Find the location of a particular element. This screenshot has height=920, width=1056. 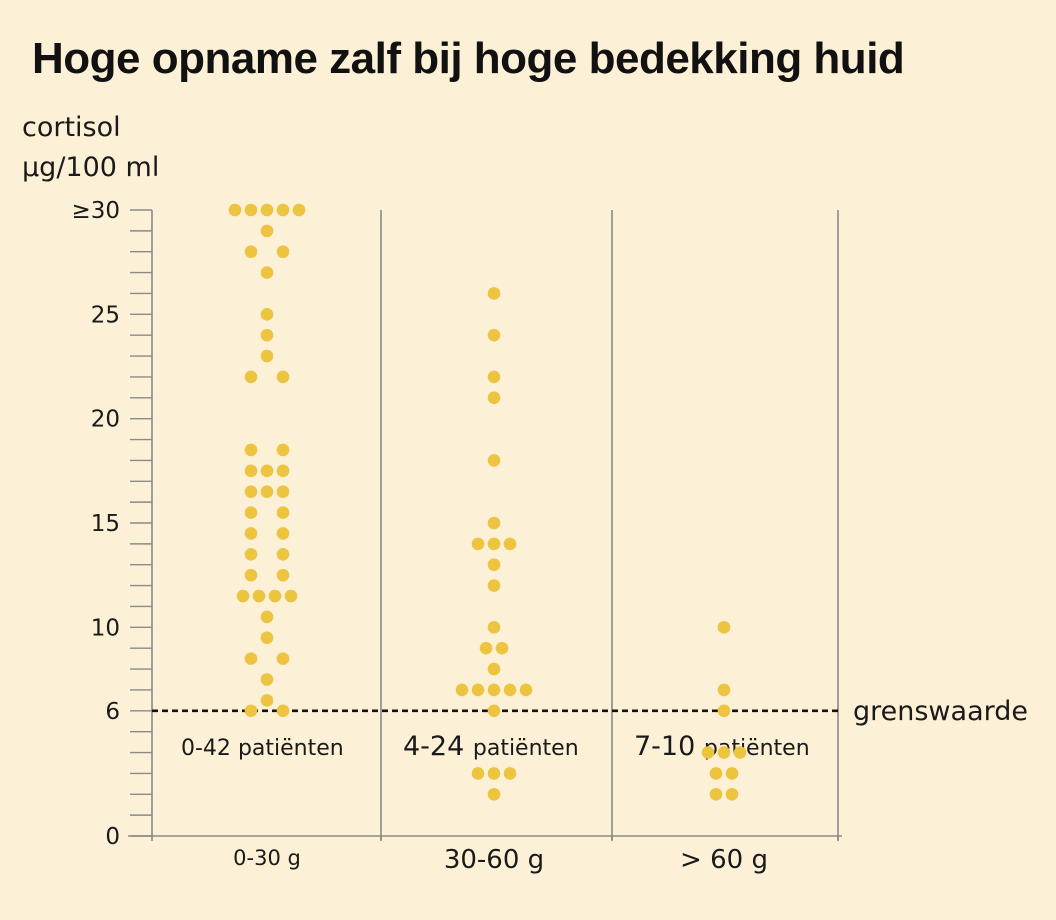

group-label-text: patiënten is located at coordinates (526, 748).